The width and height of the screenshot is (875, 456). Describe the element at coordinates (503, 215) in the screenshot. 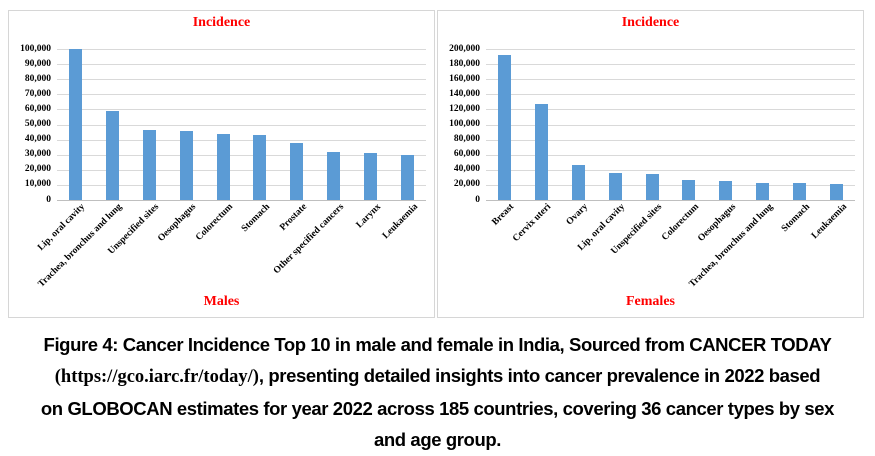

I see `x-tick-label: Breast` at that location.